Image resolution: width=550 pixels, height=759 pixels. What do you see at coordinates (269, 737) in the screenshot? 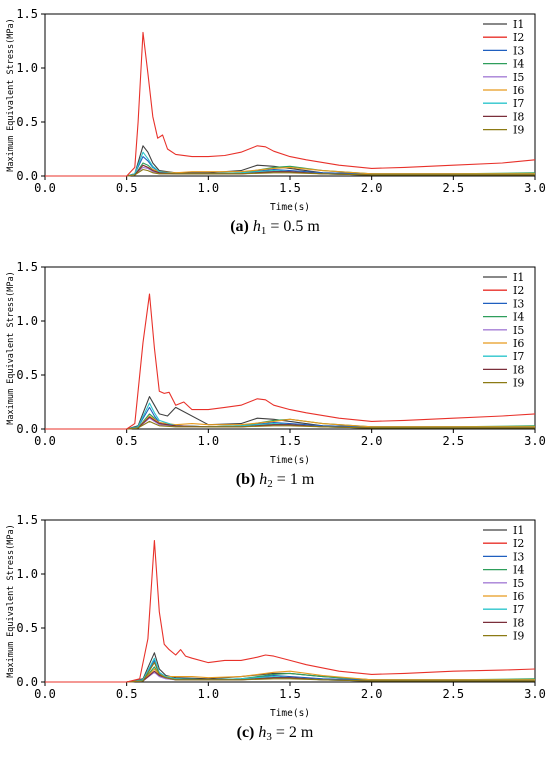
I see `caption-sub: 3` at bounding box center [269, 737].